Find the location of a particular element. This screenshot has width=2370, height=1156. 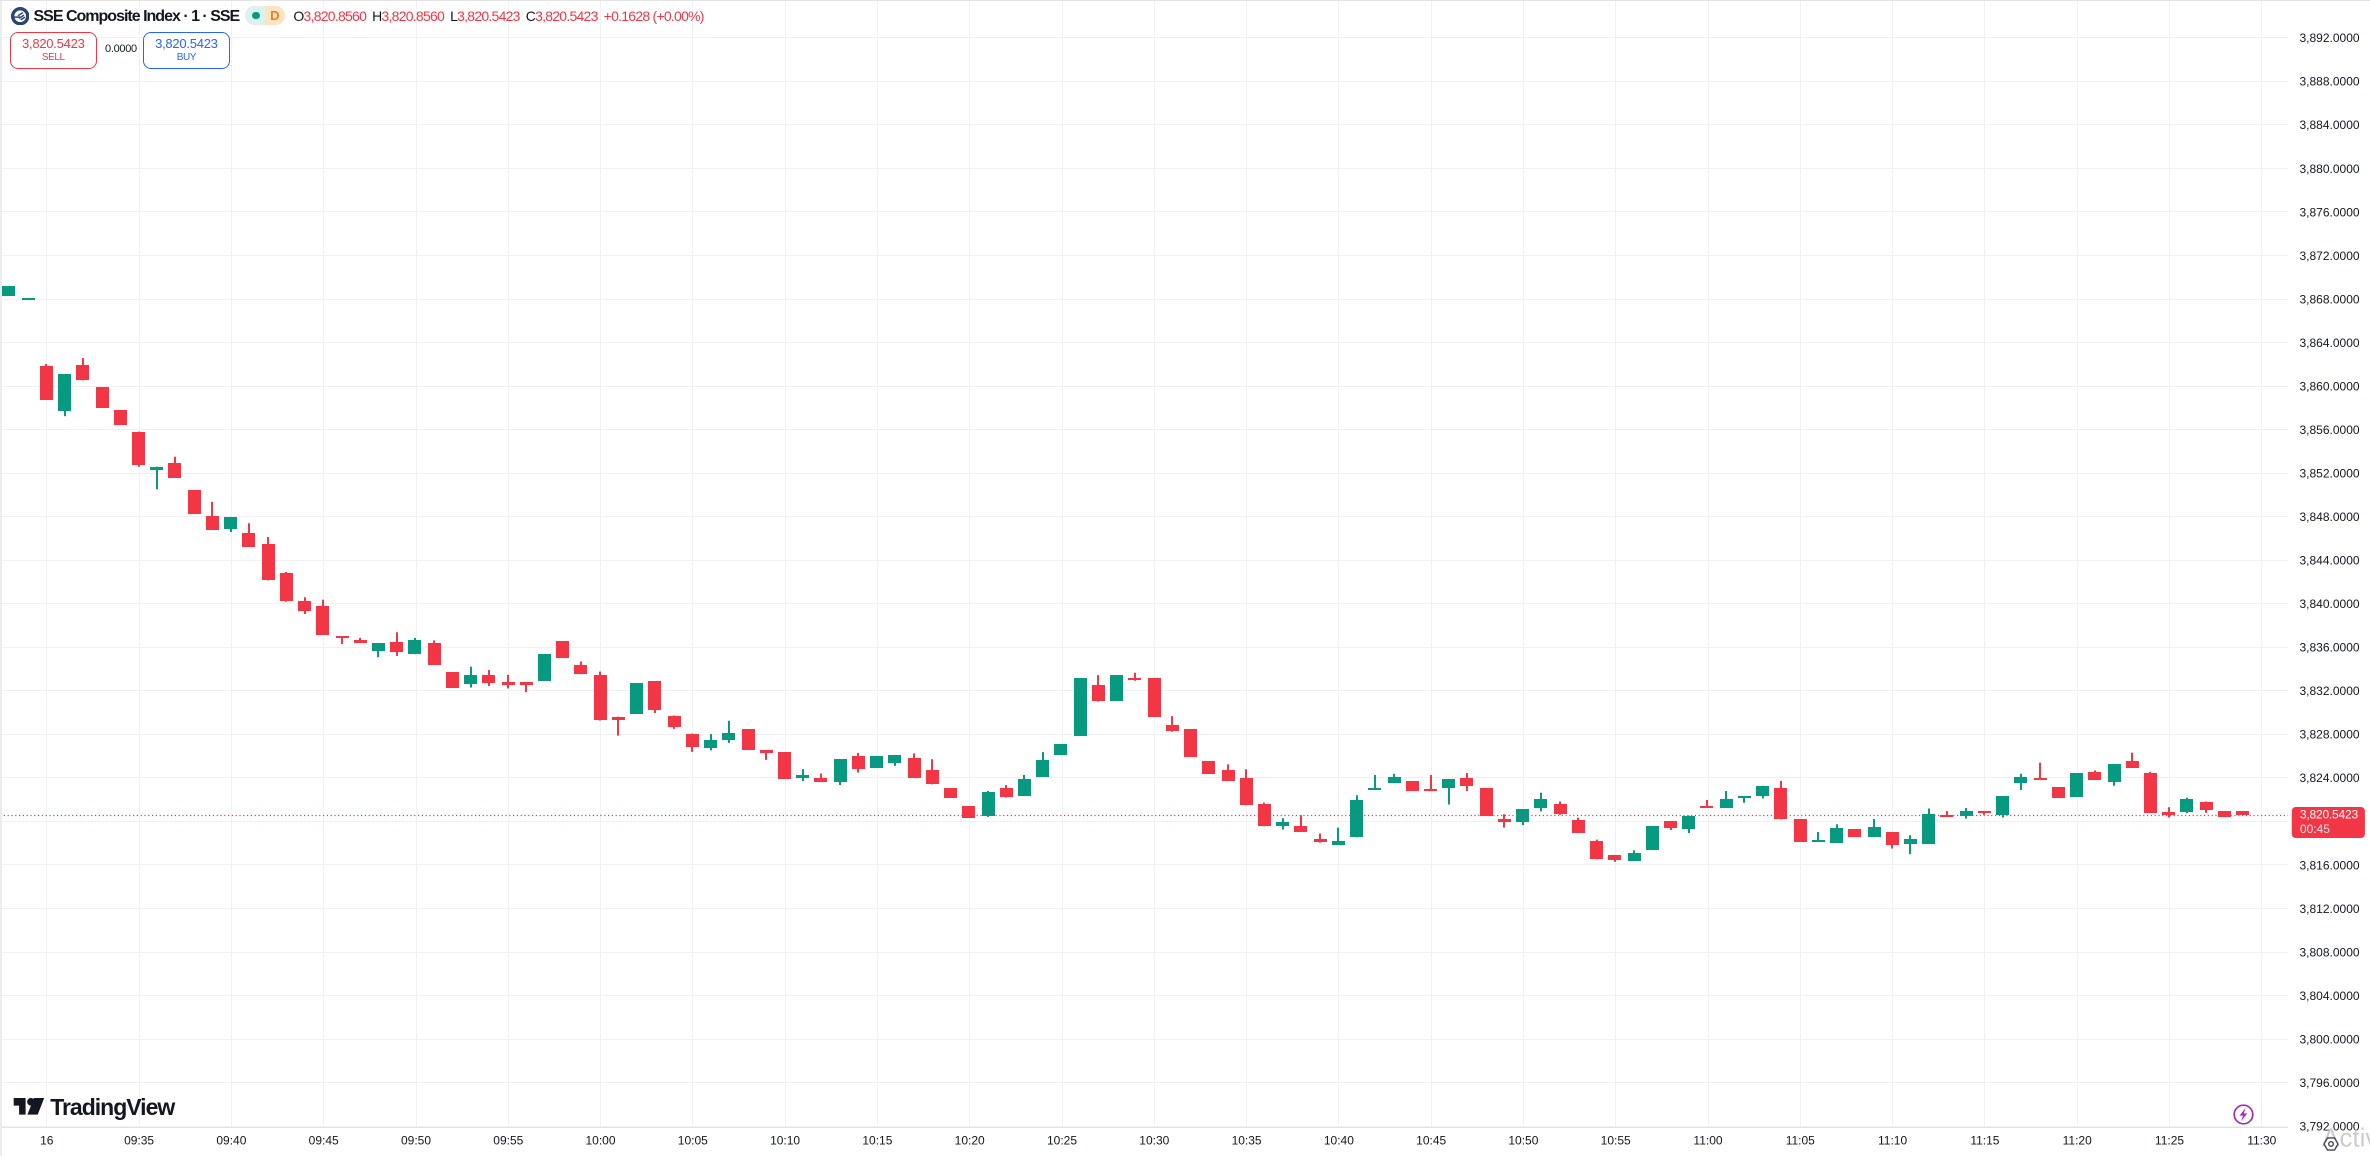

svg-text: 3,852.0000 is located at coordinates (2330, 474).